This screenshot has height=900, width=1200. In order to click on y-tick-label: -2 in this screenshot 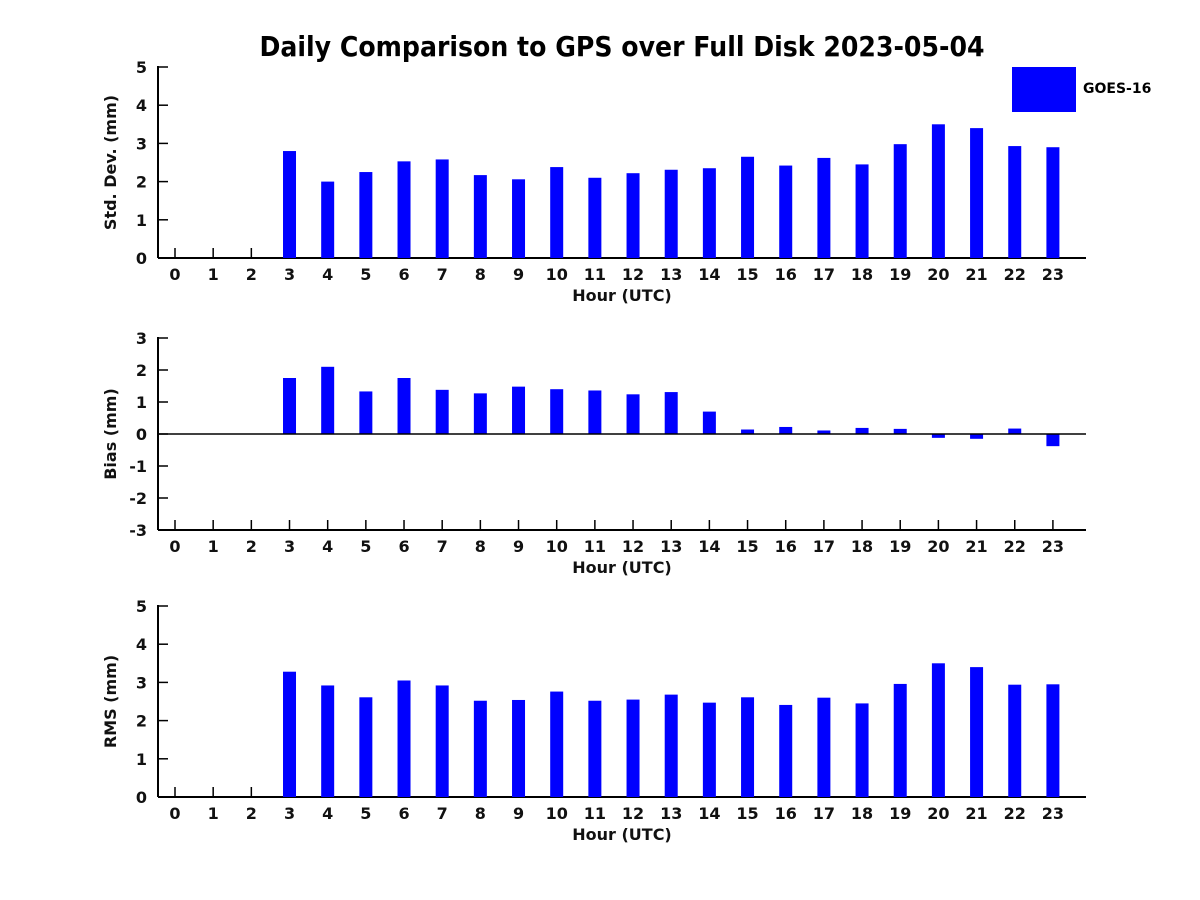, I will do `click(138, 498)`.